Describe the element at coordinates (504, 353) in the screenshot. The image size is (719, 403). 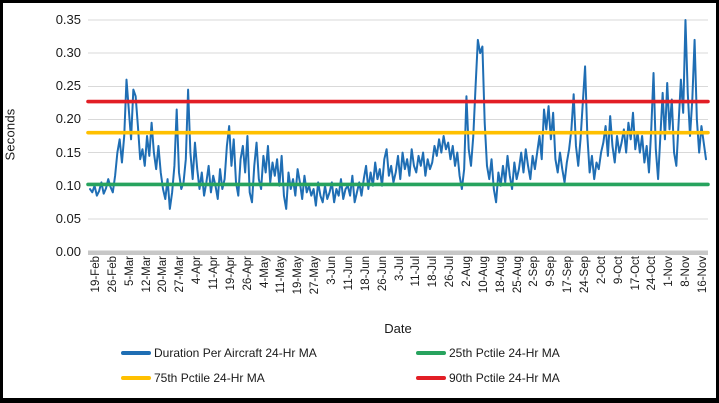
I see `legend-label: 25th Pctile 24-Hr MA` at that location.